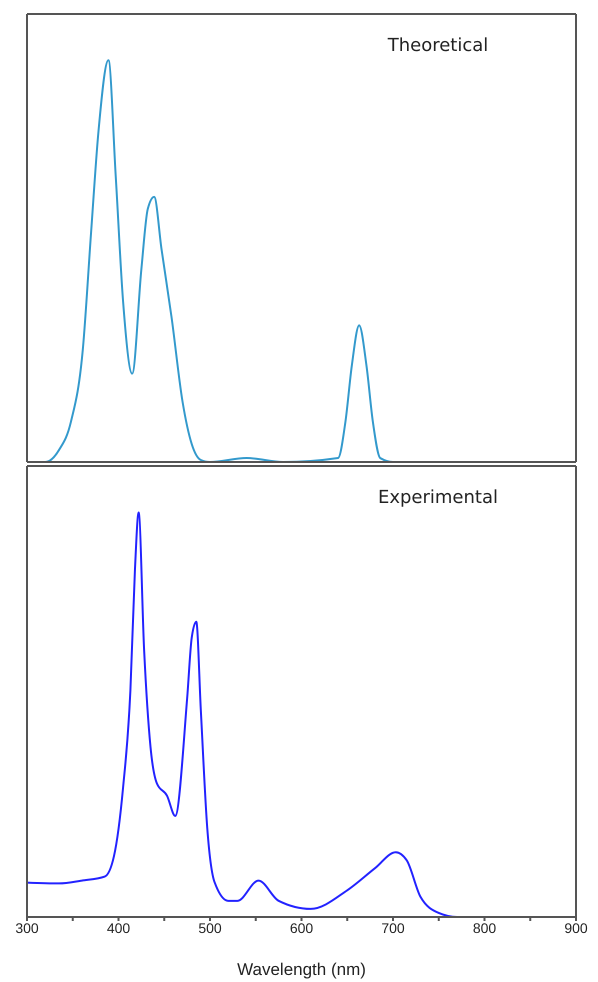 This screenshot has height=982, width=598. Describe the element at coordinates (301, 969) in the screenshot. I see `x-axis-title: Wavelength (nm)` at that location.